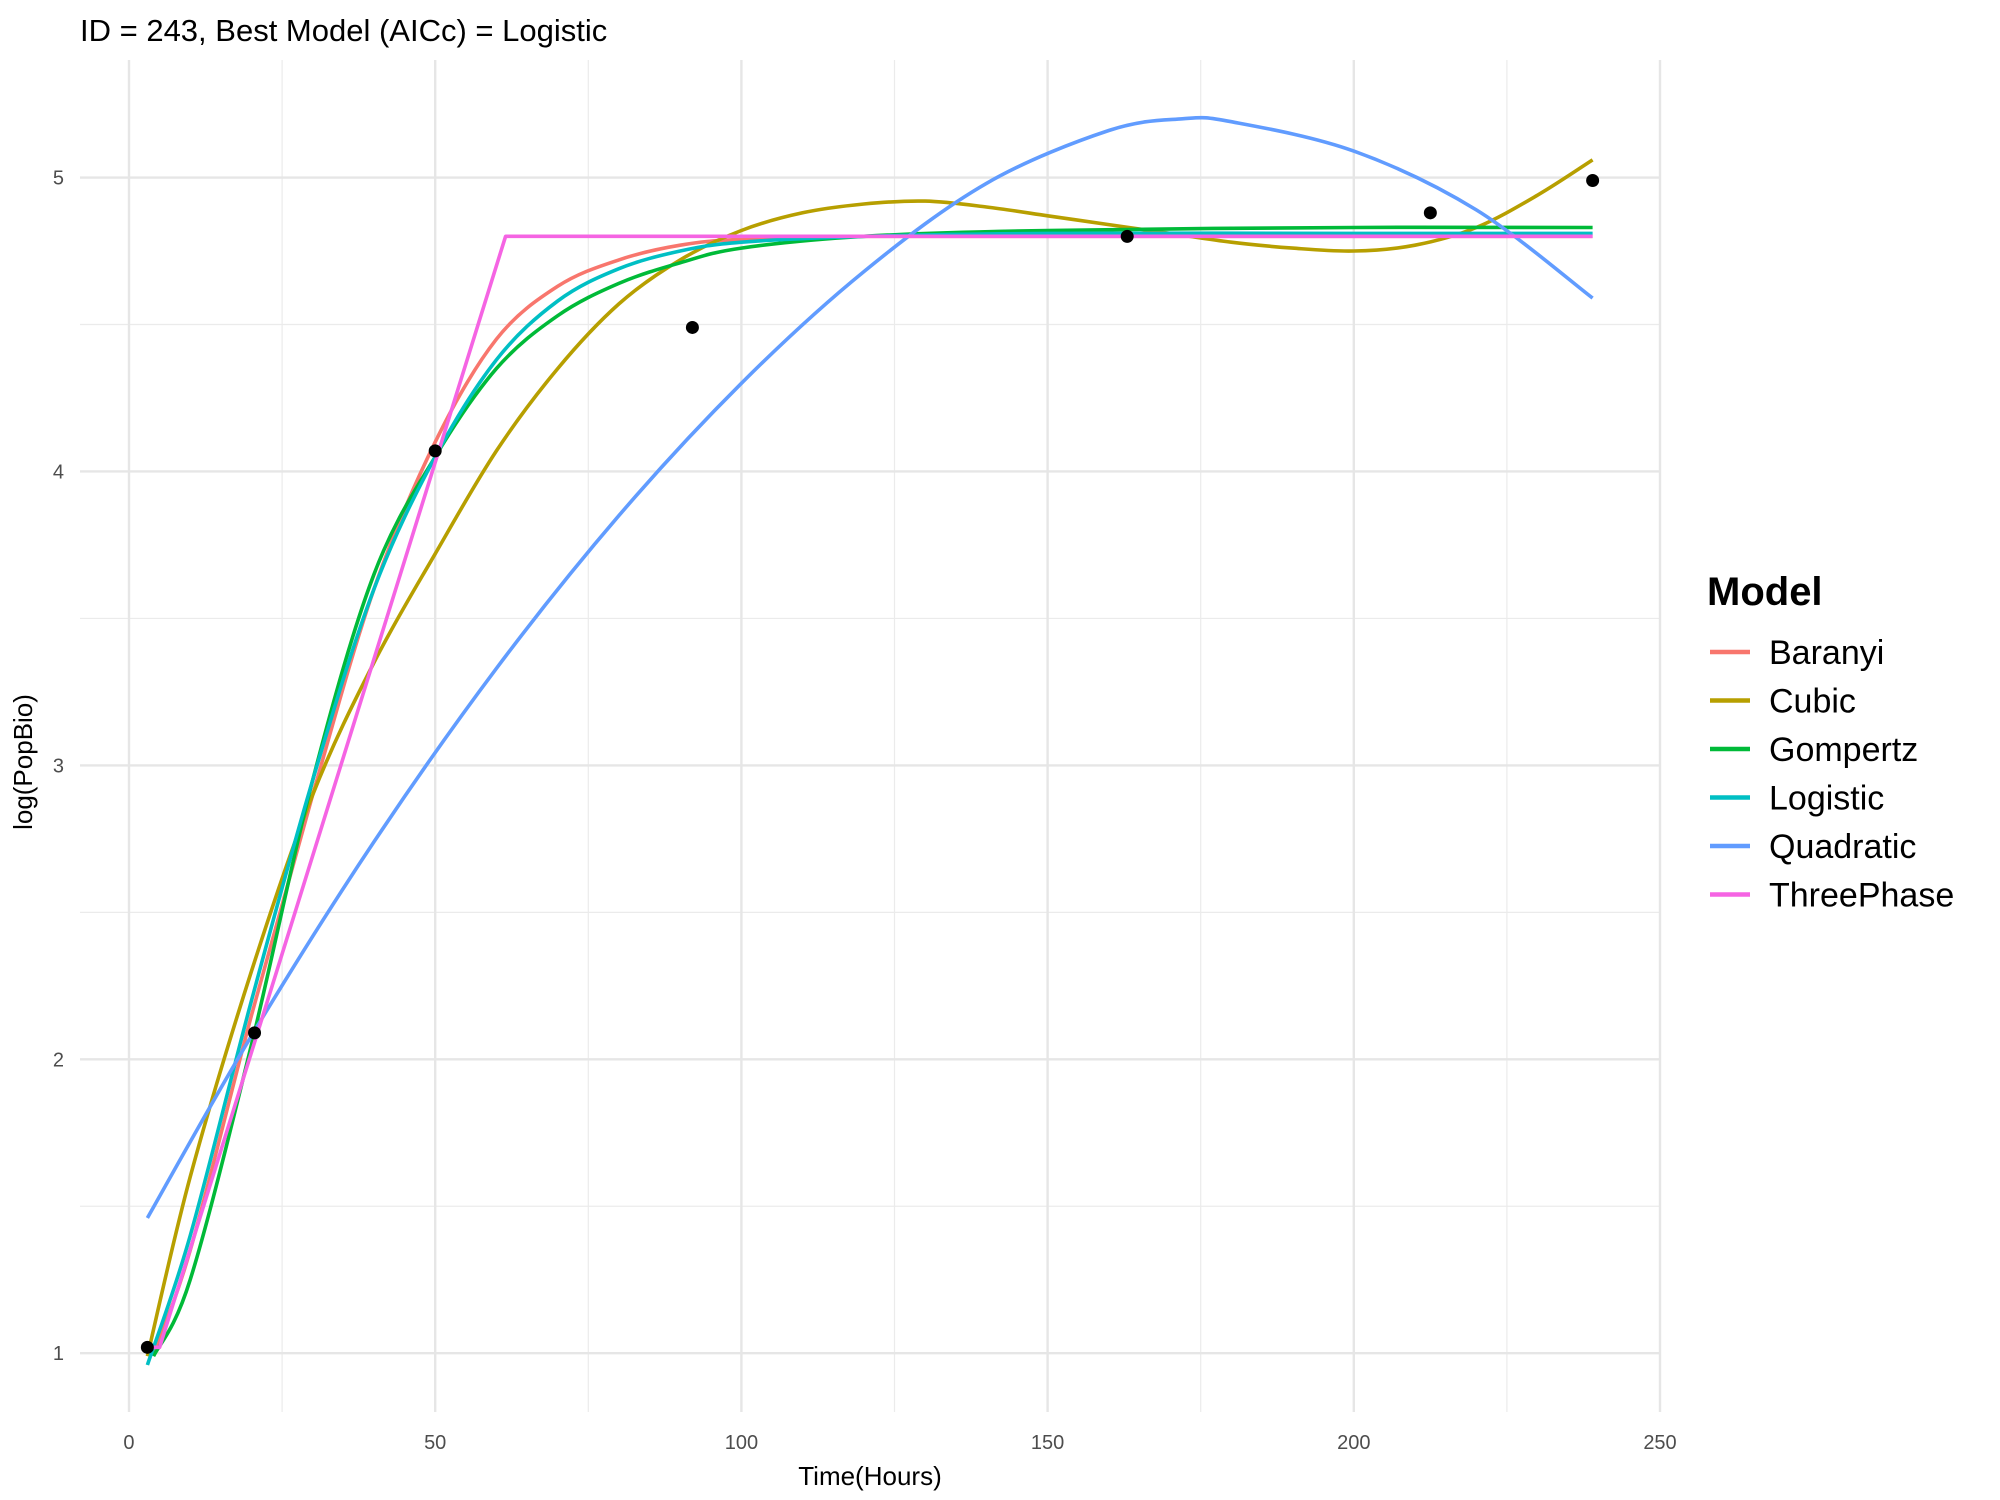 The height and width of the screenshot is (1500, 2000). What do you see at coordinates (58, 1354) in the screenshot?
I see `y-tick-label: 1` at bounding box center [58, 1354].